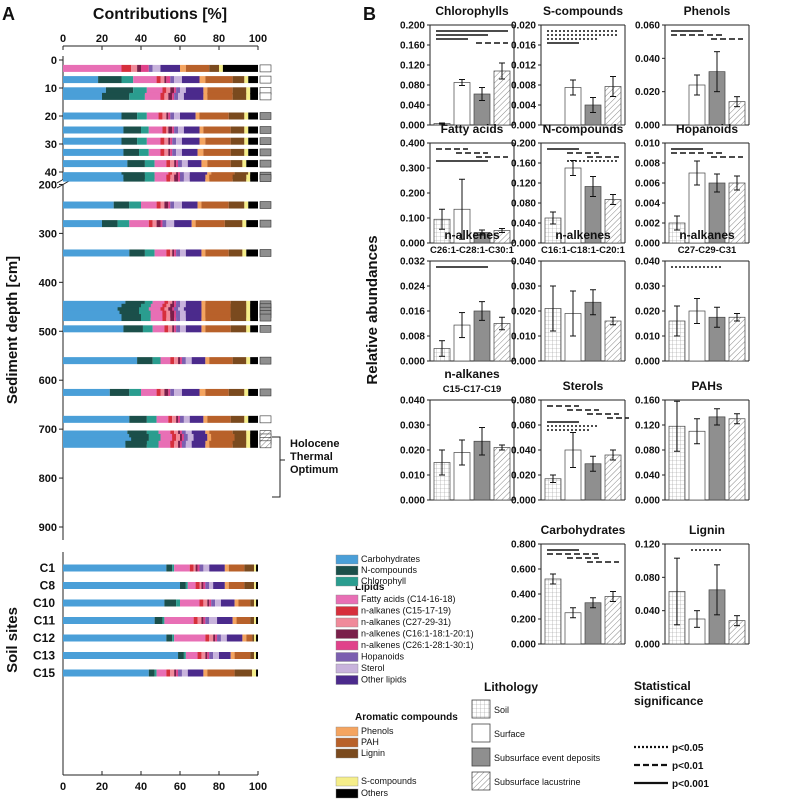 Image resolution: width=809 pixels, height=804 pixels. What do you see at coordinates (369, 14) in the screenshot?
I see `panel-b-label: B` at bounding box center [369, 14].